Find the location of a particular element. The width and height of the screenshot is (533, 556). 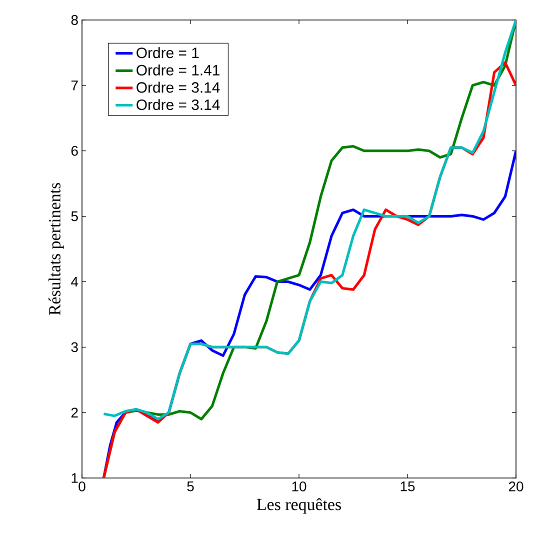

x-tick-label: 5 is located at coordinates (190, 487).